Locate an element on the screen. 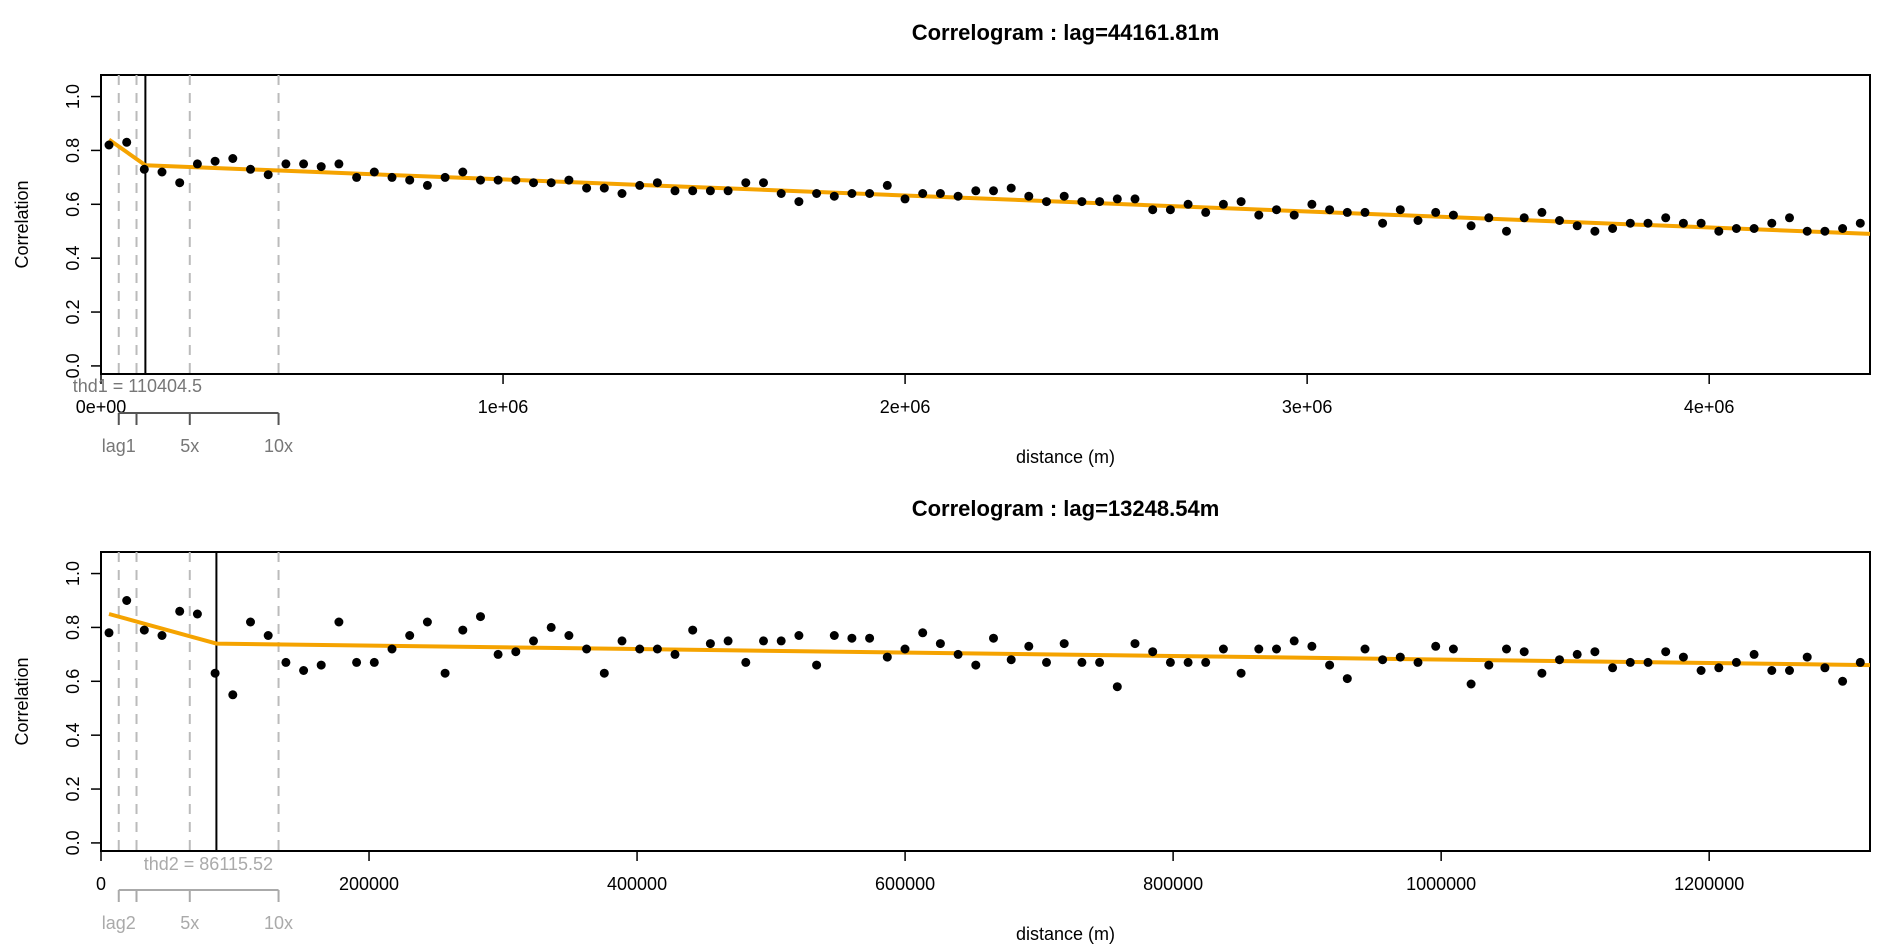  x-tick-label: 1000000 is located at coordinates (1441, 884).